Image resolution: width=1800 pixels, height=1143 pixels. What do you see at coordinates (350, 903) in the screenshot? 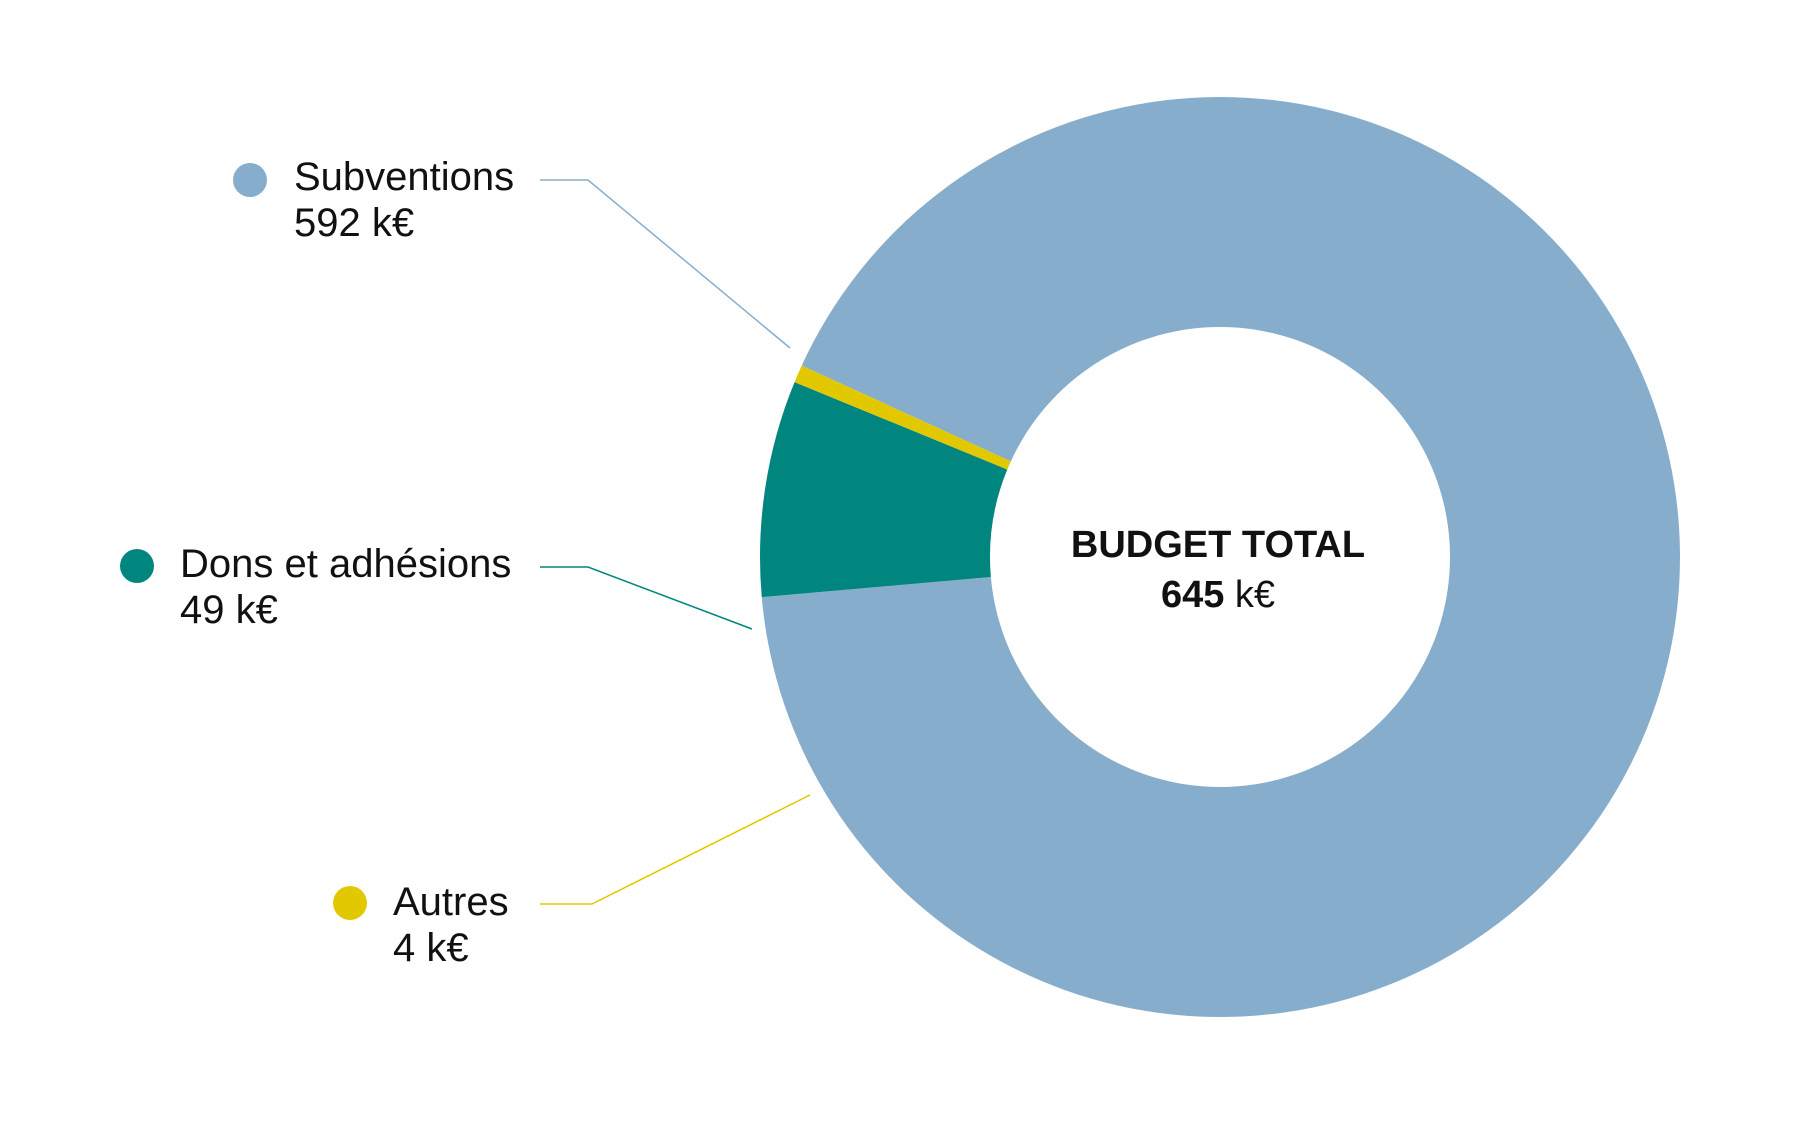
I see `legend-dot-autres` at bounding box center [350, 903].